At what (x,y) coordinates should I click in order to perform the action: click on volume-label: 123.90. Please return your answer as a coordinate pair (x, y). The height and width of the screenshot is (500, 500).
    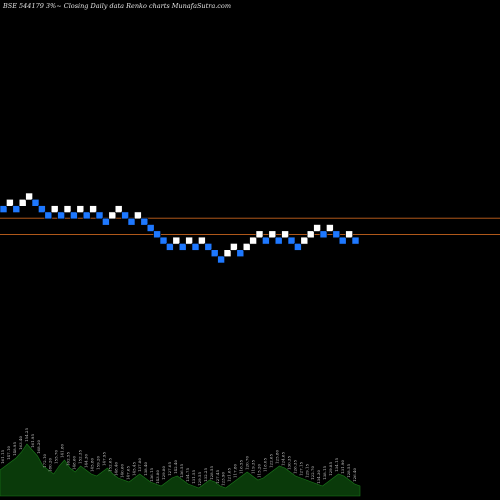
    Looking at the image, I should click on (223, 479).